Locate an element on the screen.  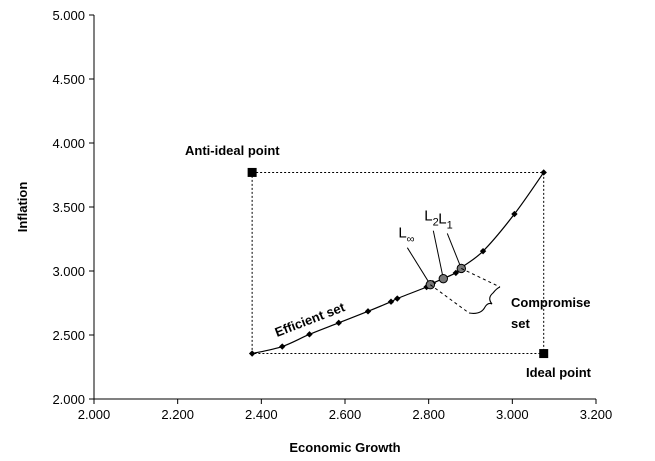
y-tick-label: 4.500 is located at coordinates (68, 79).